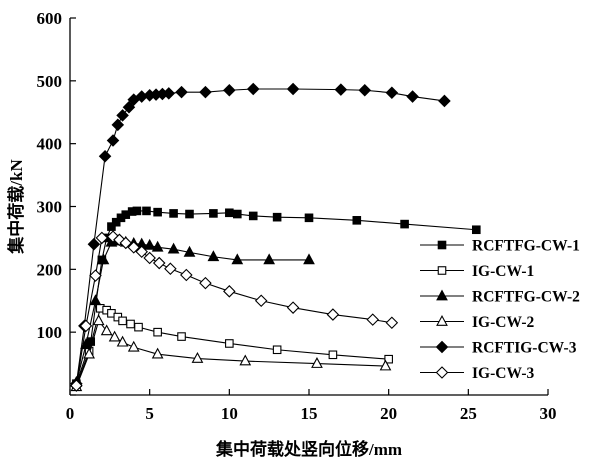  What do you see at coordinates (50, 332) in the screenshot?
I see `y-tick-label: 100` at bounding box center [50, 332].